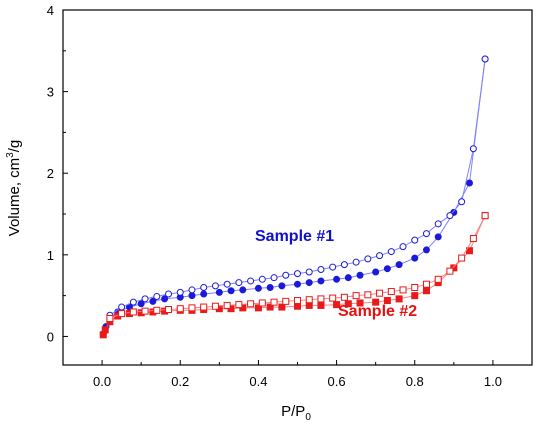 This screenshot has width=550, height=427. What do you see at coordinates (377, 311) in the screenshot?
I see `annotation-sample-2: Sample #2` at bounding box center [377, 311].